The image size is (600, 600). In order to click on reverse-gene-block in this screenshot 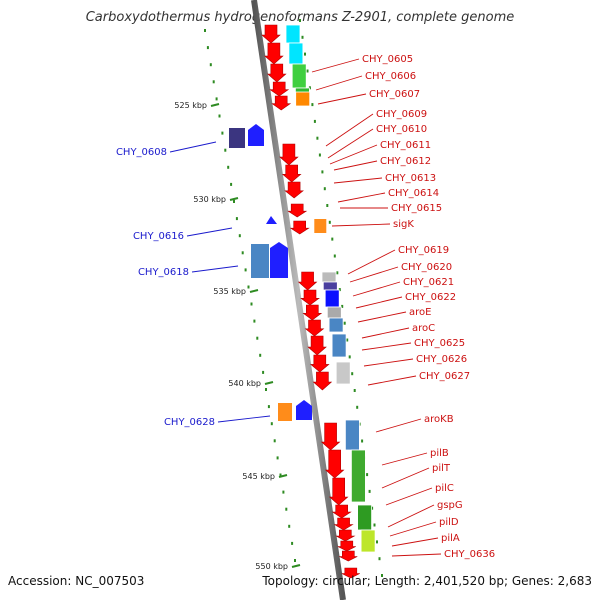, I will do `click(285, 412)`.